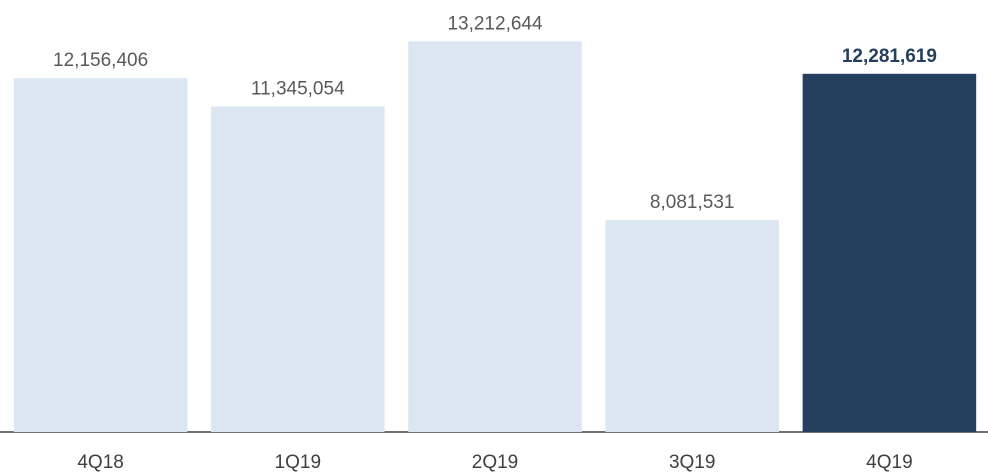 The height and width of the screenshot is (474, 988). Describe the element at coordinates (889, 462) in the screenshot. I see `x-tick-label: 4Q19` at that location.